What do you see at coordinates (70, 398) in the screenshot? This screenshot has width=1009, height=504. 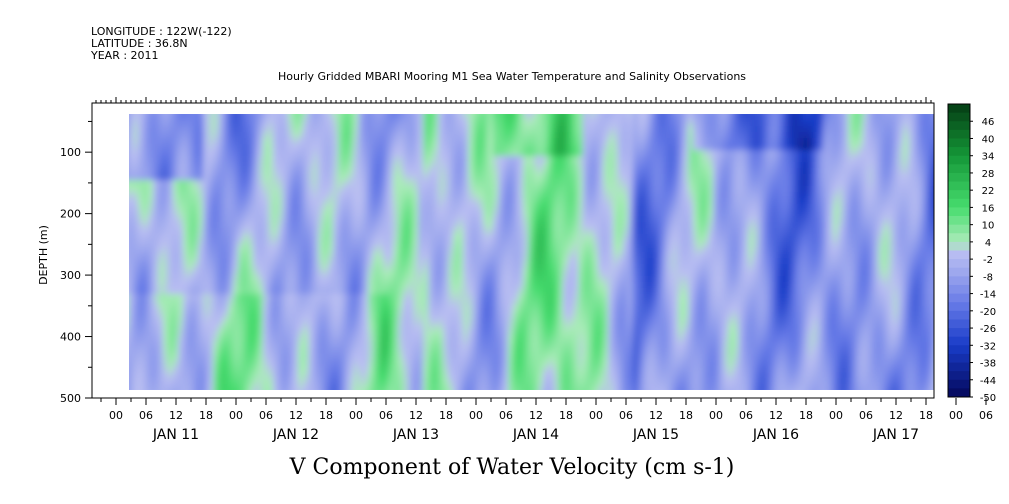 I see `y-tick-label: 500` at bounding box center [70, 398].